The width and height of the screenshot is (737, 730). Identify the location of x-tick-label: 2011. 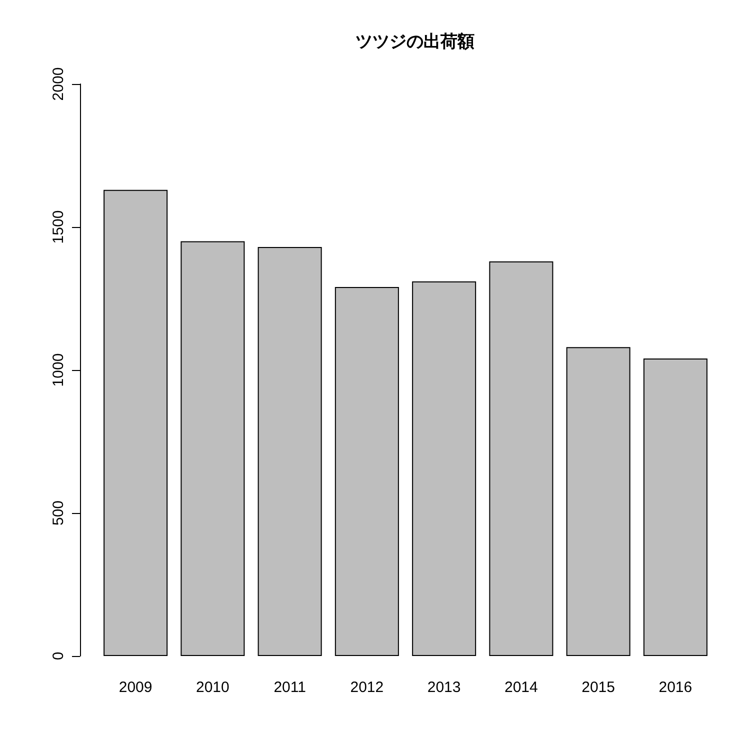
(290, 687).